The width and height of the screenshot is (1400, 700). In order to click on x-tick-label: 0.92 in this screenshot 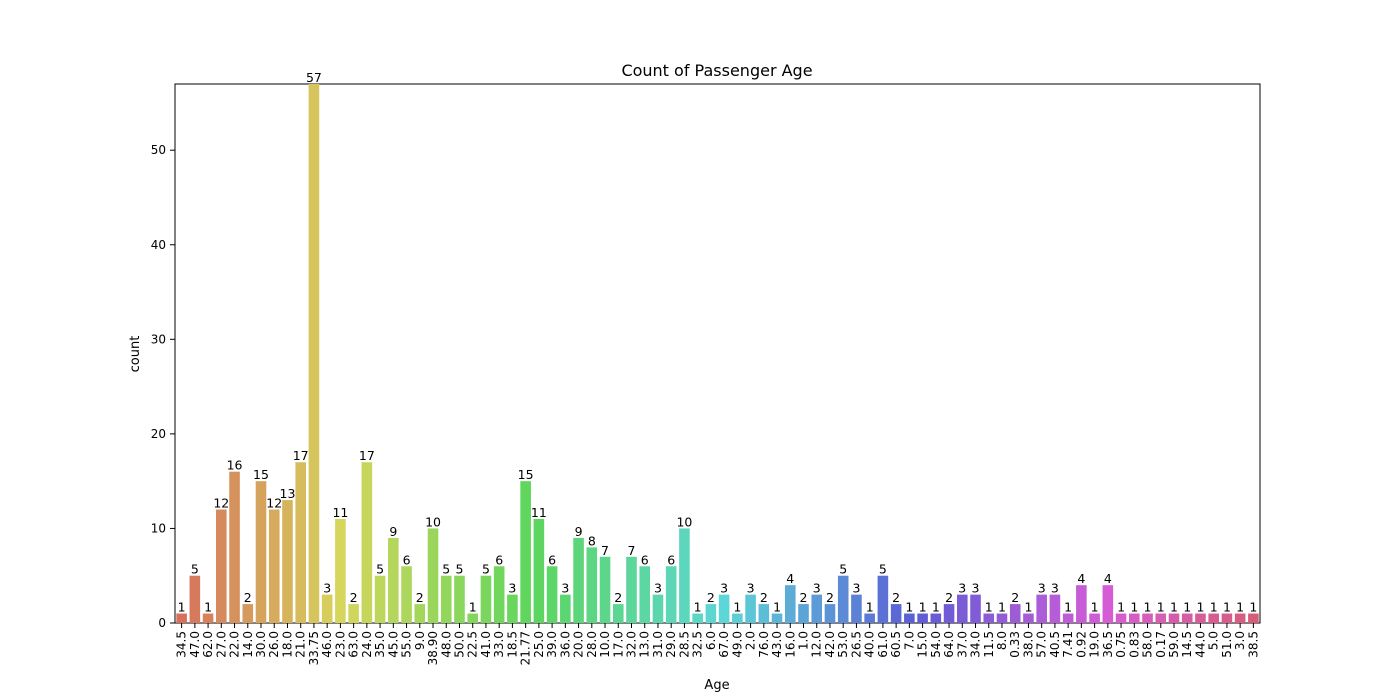, I will do `click(1081, 644)`.